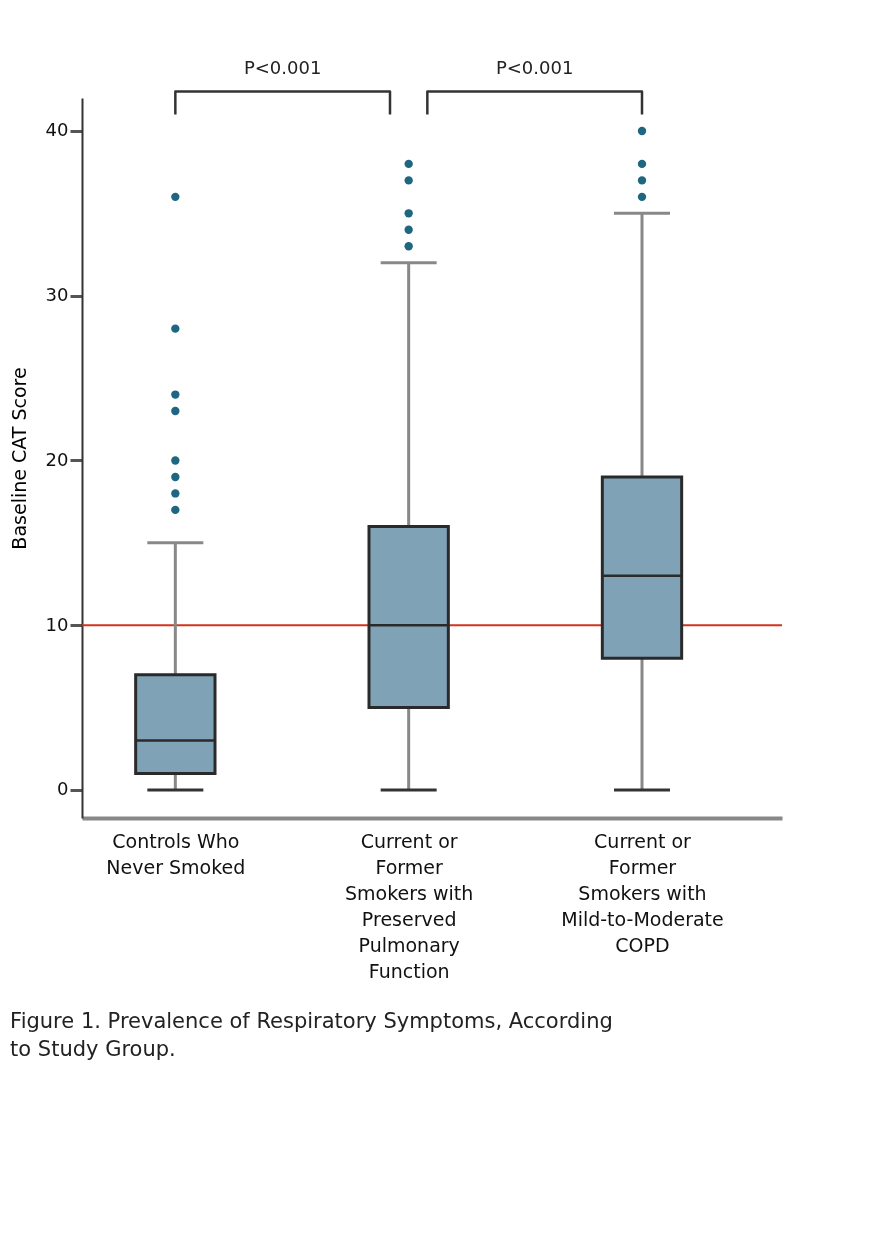 The width and height of the screenshot is (893, 1234). Describe the element at coordinates (18, 458) in the screenshot. I see `y-axis-title: Baseline CAT Score` at that location.